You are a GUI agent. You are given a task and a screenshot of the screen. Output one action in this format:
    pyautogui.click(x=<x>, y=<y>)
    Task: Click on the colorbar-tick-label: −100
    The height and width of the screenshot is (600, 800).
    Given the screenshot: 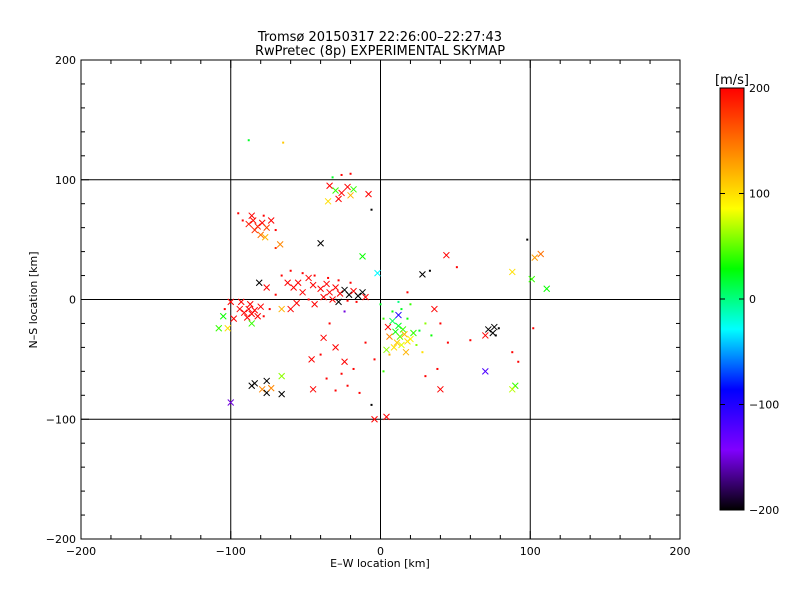 What is the action you would take?
    pyautogui.click(x=764, y=405)
    